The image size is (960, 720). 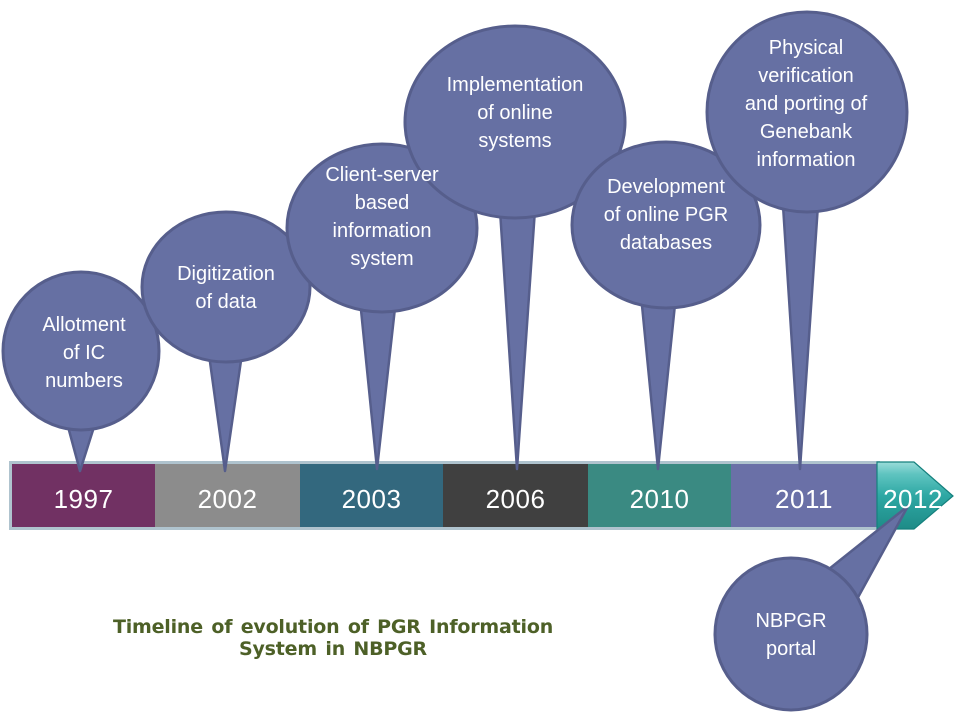 I want to click on segment-2010, so click(x=659, y=495).